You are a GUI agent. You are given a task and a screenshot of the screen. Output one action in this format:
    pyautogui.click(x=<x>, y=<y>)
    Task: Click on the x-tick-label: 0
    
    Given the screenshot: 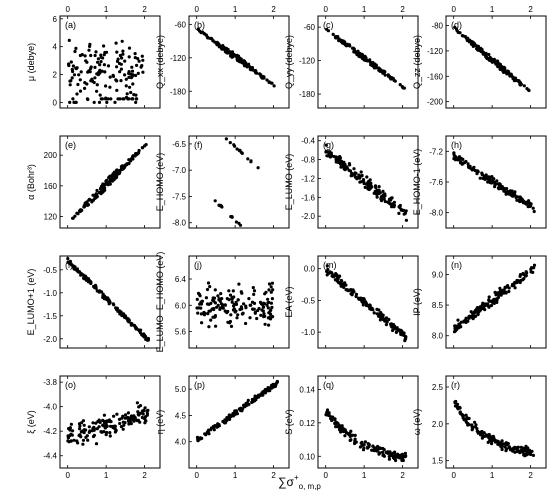 What is the action you would take?
    pyautogui.click(x=196, y=475)
    